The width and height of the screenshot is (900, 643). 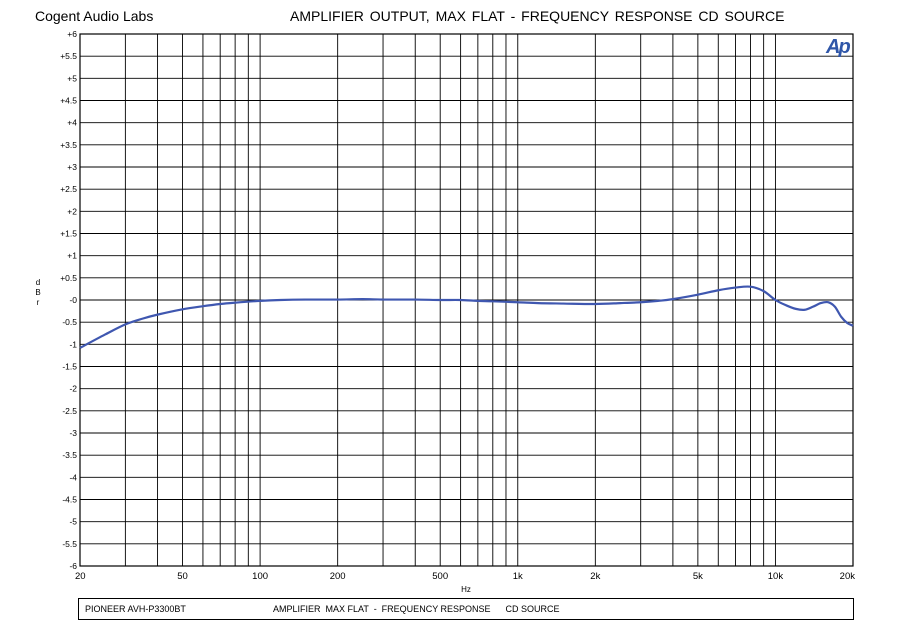 I want to click on y-tick-label: +5, so click(x=72, y=78).